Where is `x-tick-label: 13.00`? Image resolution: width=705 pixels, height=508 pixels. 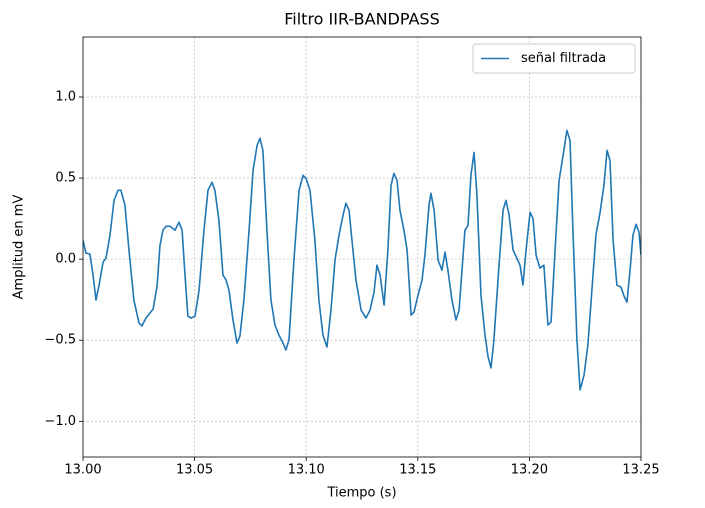
x-tick-label: 13.00 is located at coordinates (82, 470).